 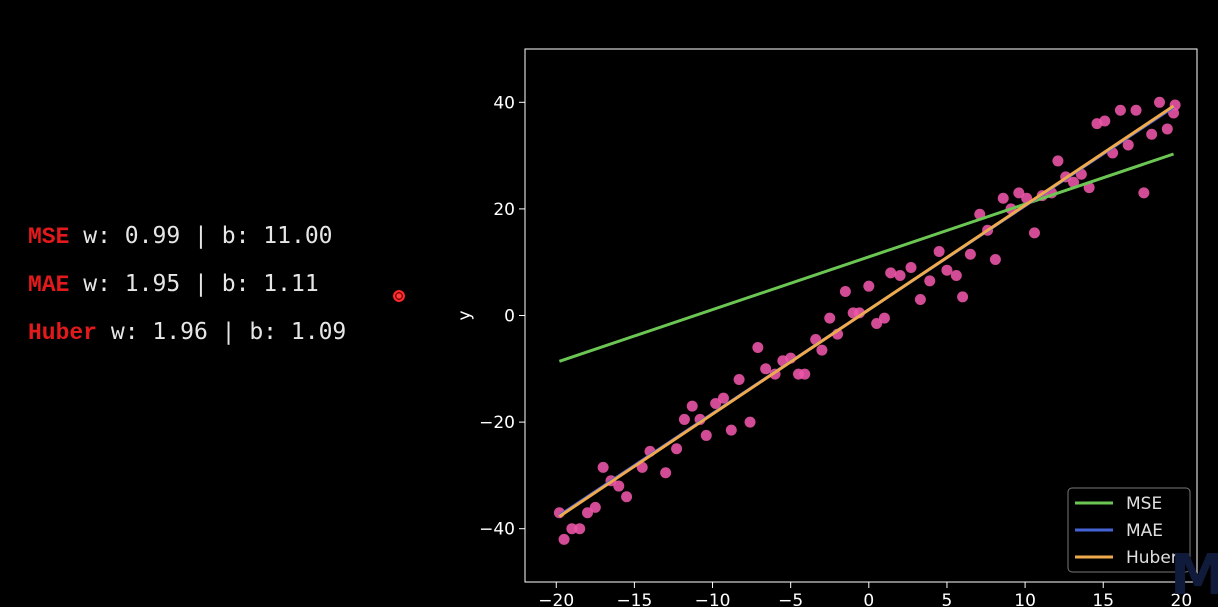 I want to click on mse-result-row: MSE w: 0.99 | b: 11.00, so click(x=187, y=244).